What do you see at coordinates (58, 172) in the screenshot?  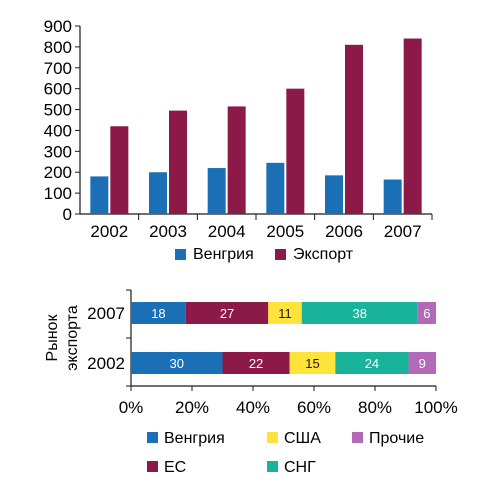 I see `y-tick-label: 200` at bounding box center [58, 172].